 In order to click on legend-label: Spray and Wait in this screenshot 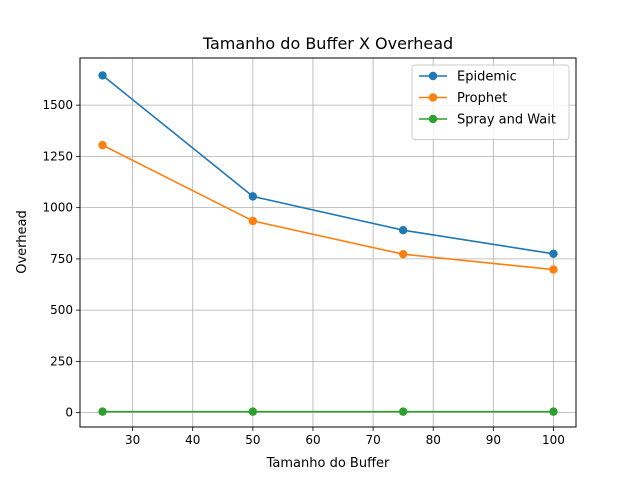, I will do `click(506, 120)`.